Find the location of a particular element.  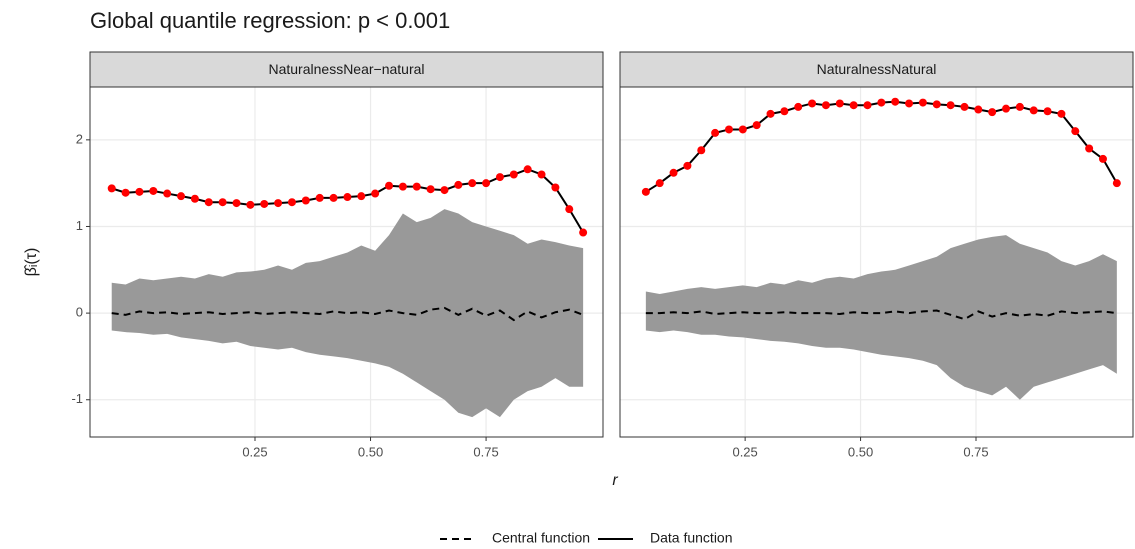

legend-label: Data function is located at coordinates (691, 538).